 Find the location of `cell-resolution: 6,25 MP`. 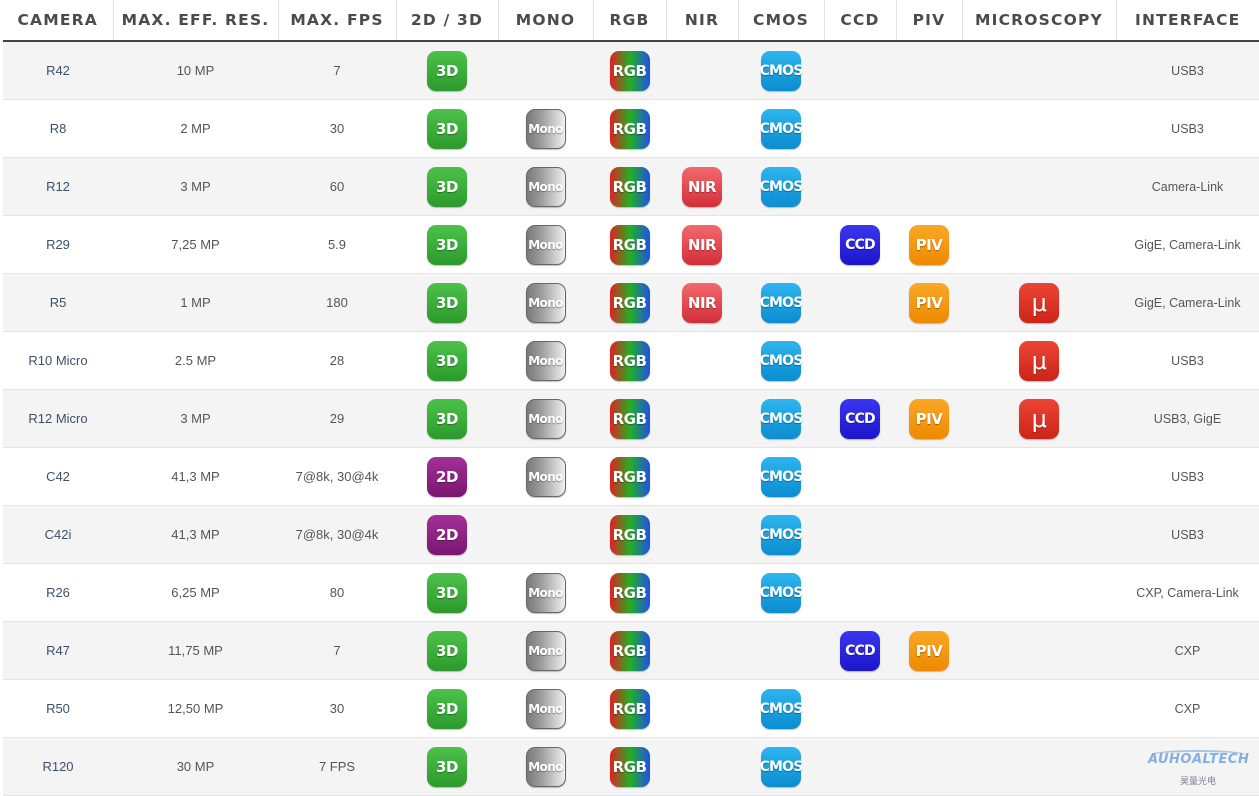

cell-resolution: 6,25 MP is located at coordinates (195, 592).